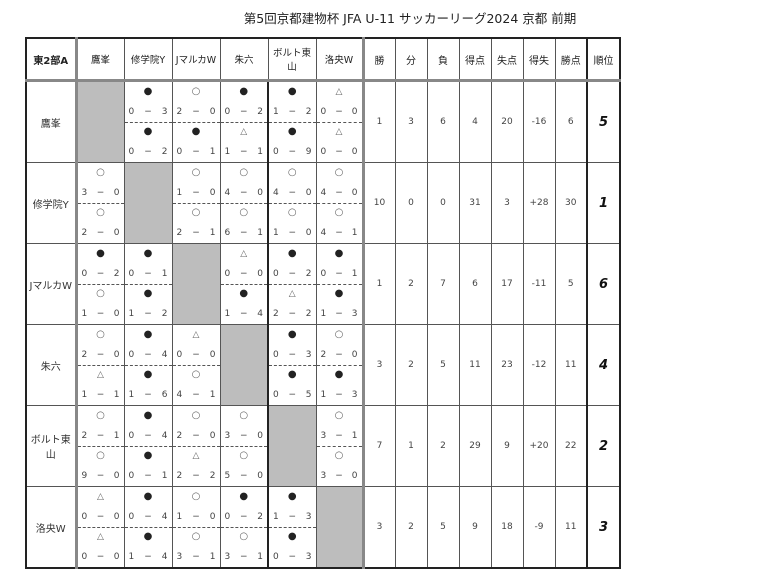 The width and height of the screenshot is (780, 586). Describe the element at coordinates (603, 121) in the screenshot. I see `rank-value: 5` at that location.